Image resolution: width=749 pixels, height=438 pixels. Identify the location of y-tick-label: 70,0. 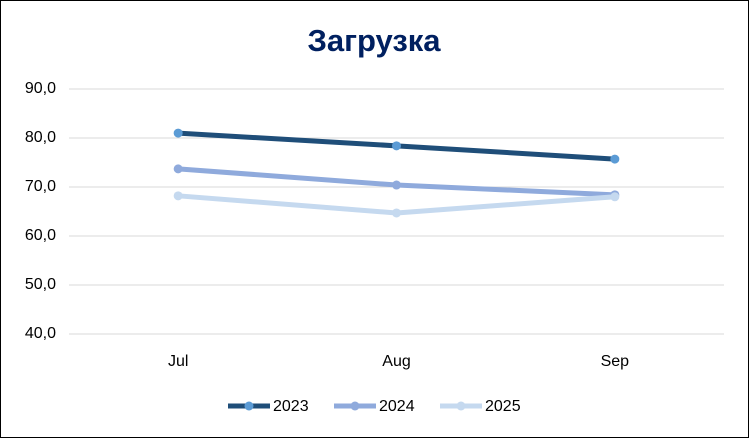
(40, 186).